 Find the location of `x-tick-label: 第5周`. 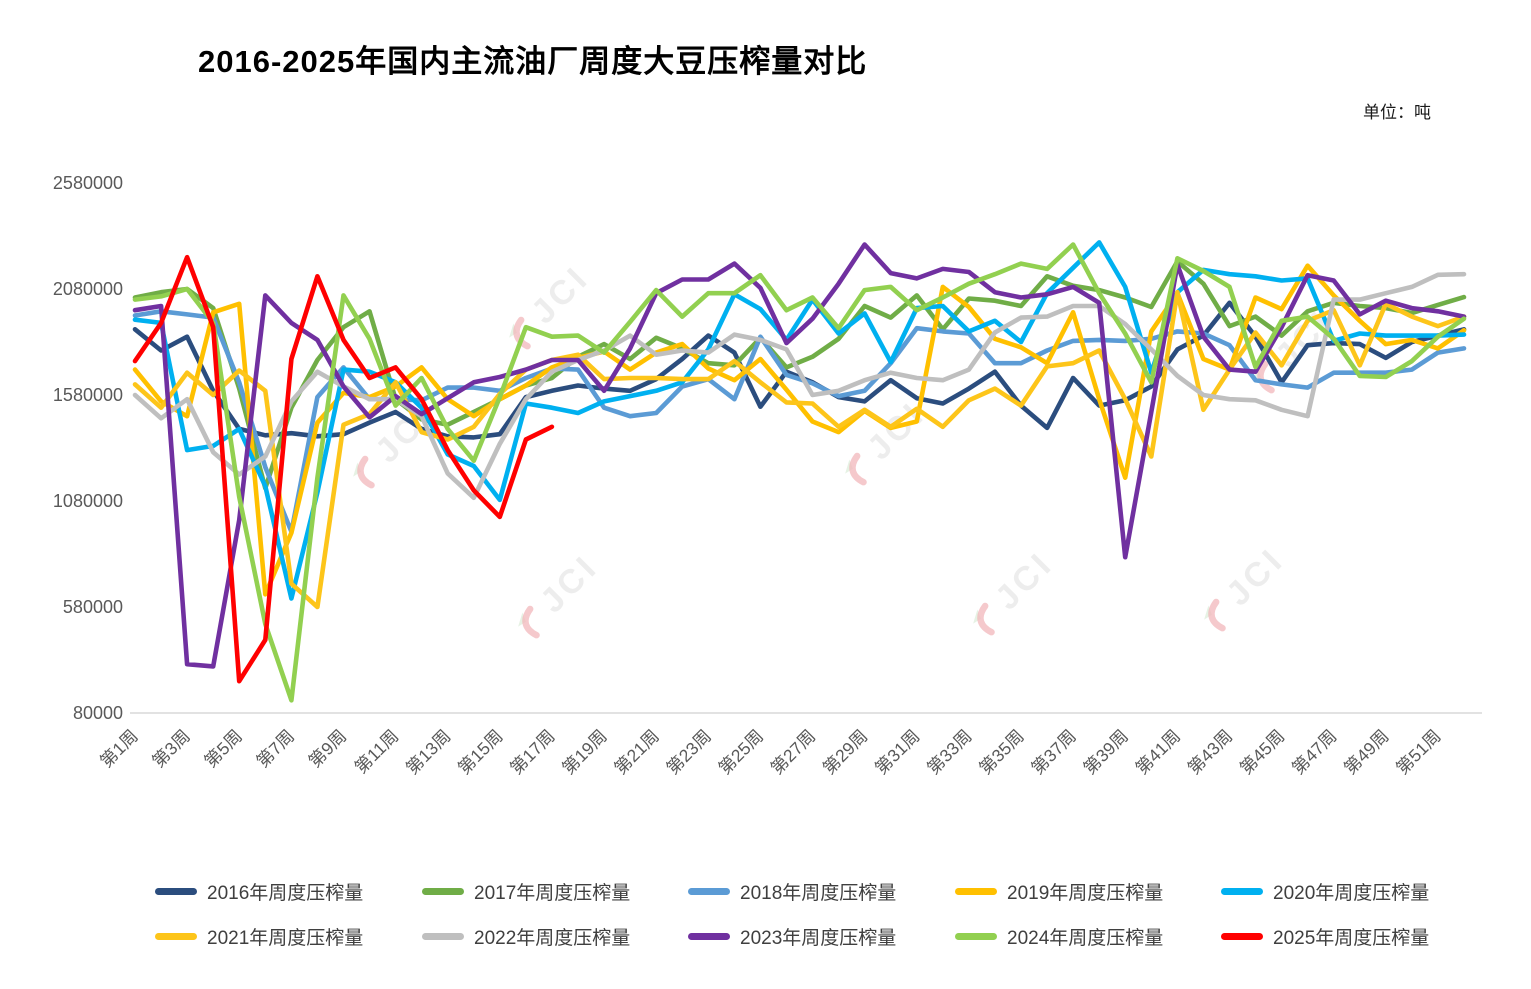

x-tick-label: 第5周 is located at coordinates (223, 749).